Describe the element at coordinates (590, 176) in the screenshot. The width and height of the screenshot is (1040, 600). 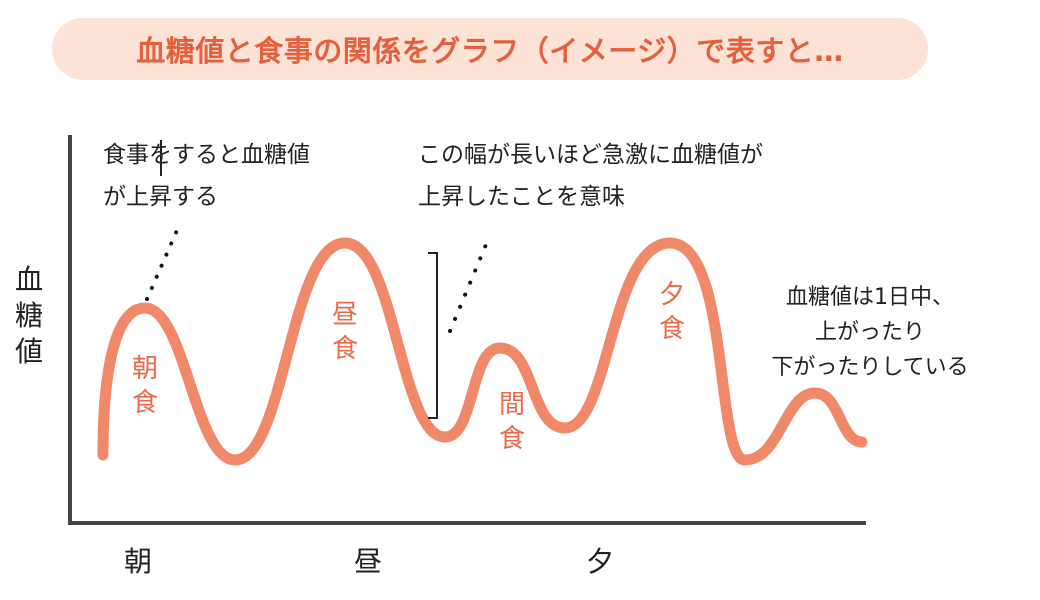
I see `annotation-width: この幅が長いほど急激に血糖値が 上昇したことを意味` at that location.